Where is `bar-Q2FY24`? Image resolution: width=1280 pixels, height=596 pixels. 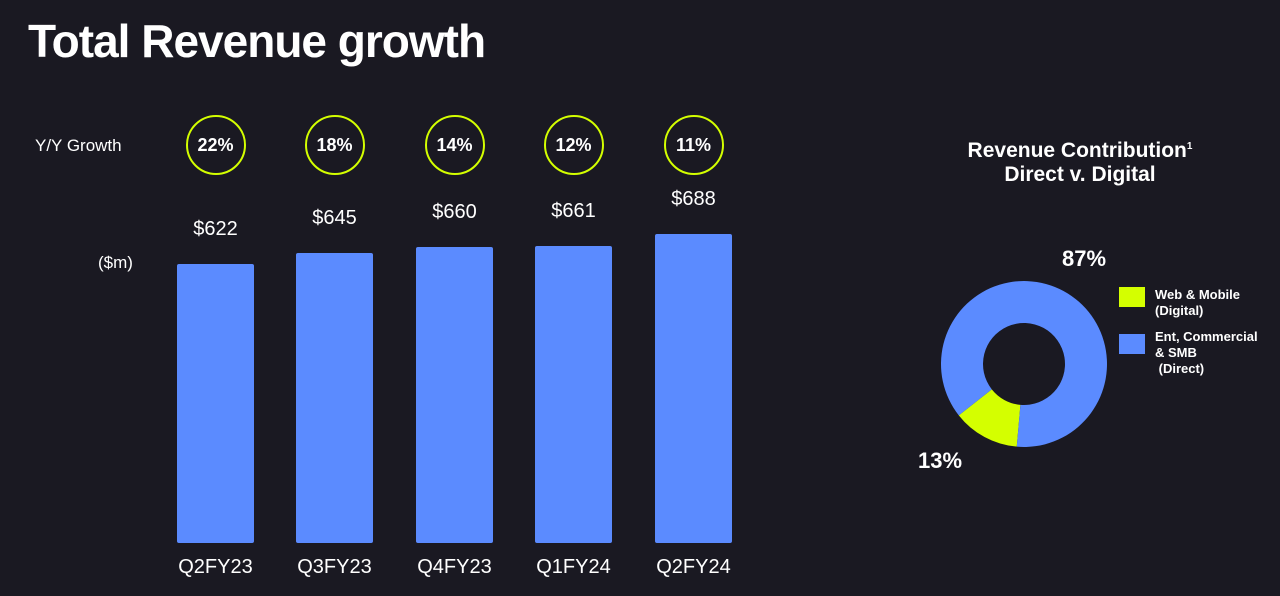
bar-Q2FY24 is located at coordinates (693, 388).